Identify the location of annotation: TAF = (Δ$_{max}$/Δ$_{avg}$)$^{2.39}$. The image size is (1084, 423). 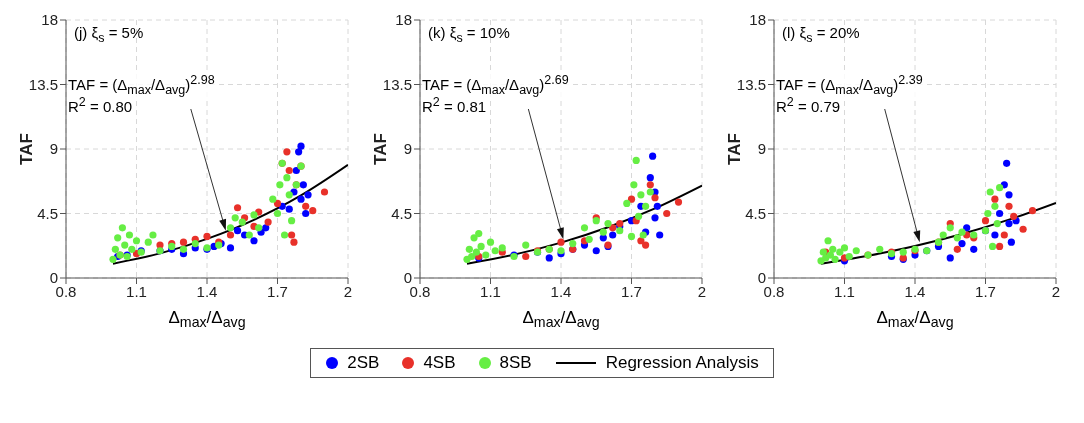
(849, 84).